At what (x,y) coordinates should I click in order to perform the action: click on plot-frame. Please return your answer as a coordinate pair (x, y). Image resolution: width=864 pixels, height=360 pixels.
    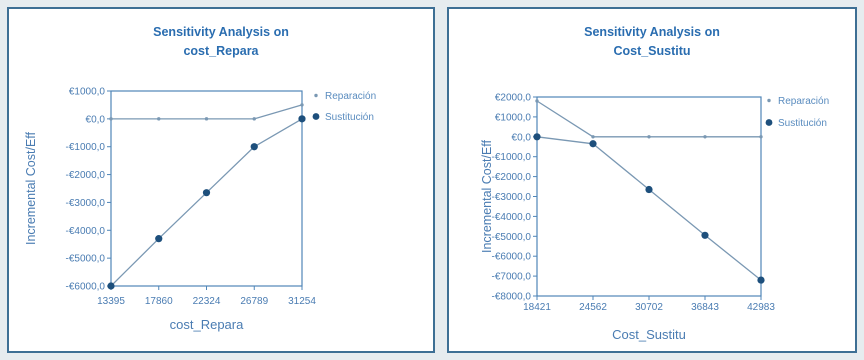
    Looking at the image, I should click on (649, 196).